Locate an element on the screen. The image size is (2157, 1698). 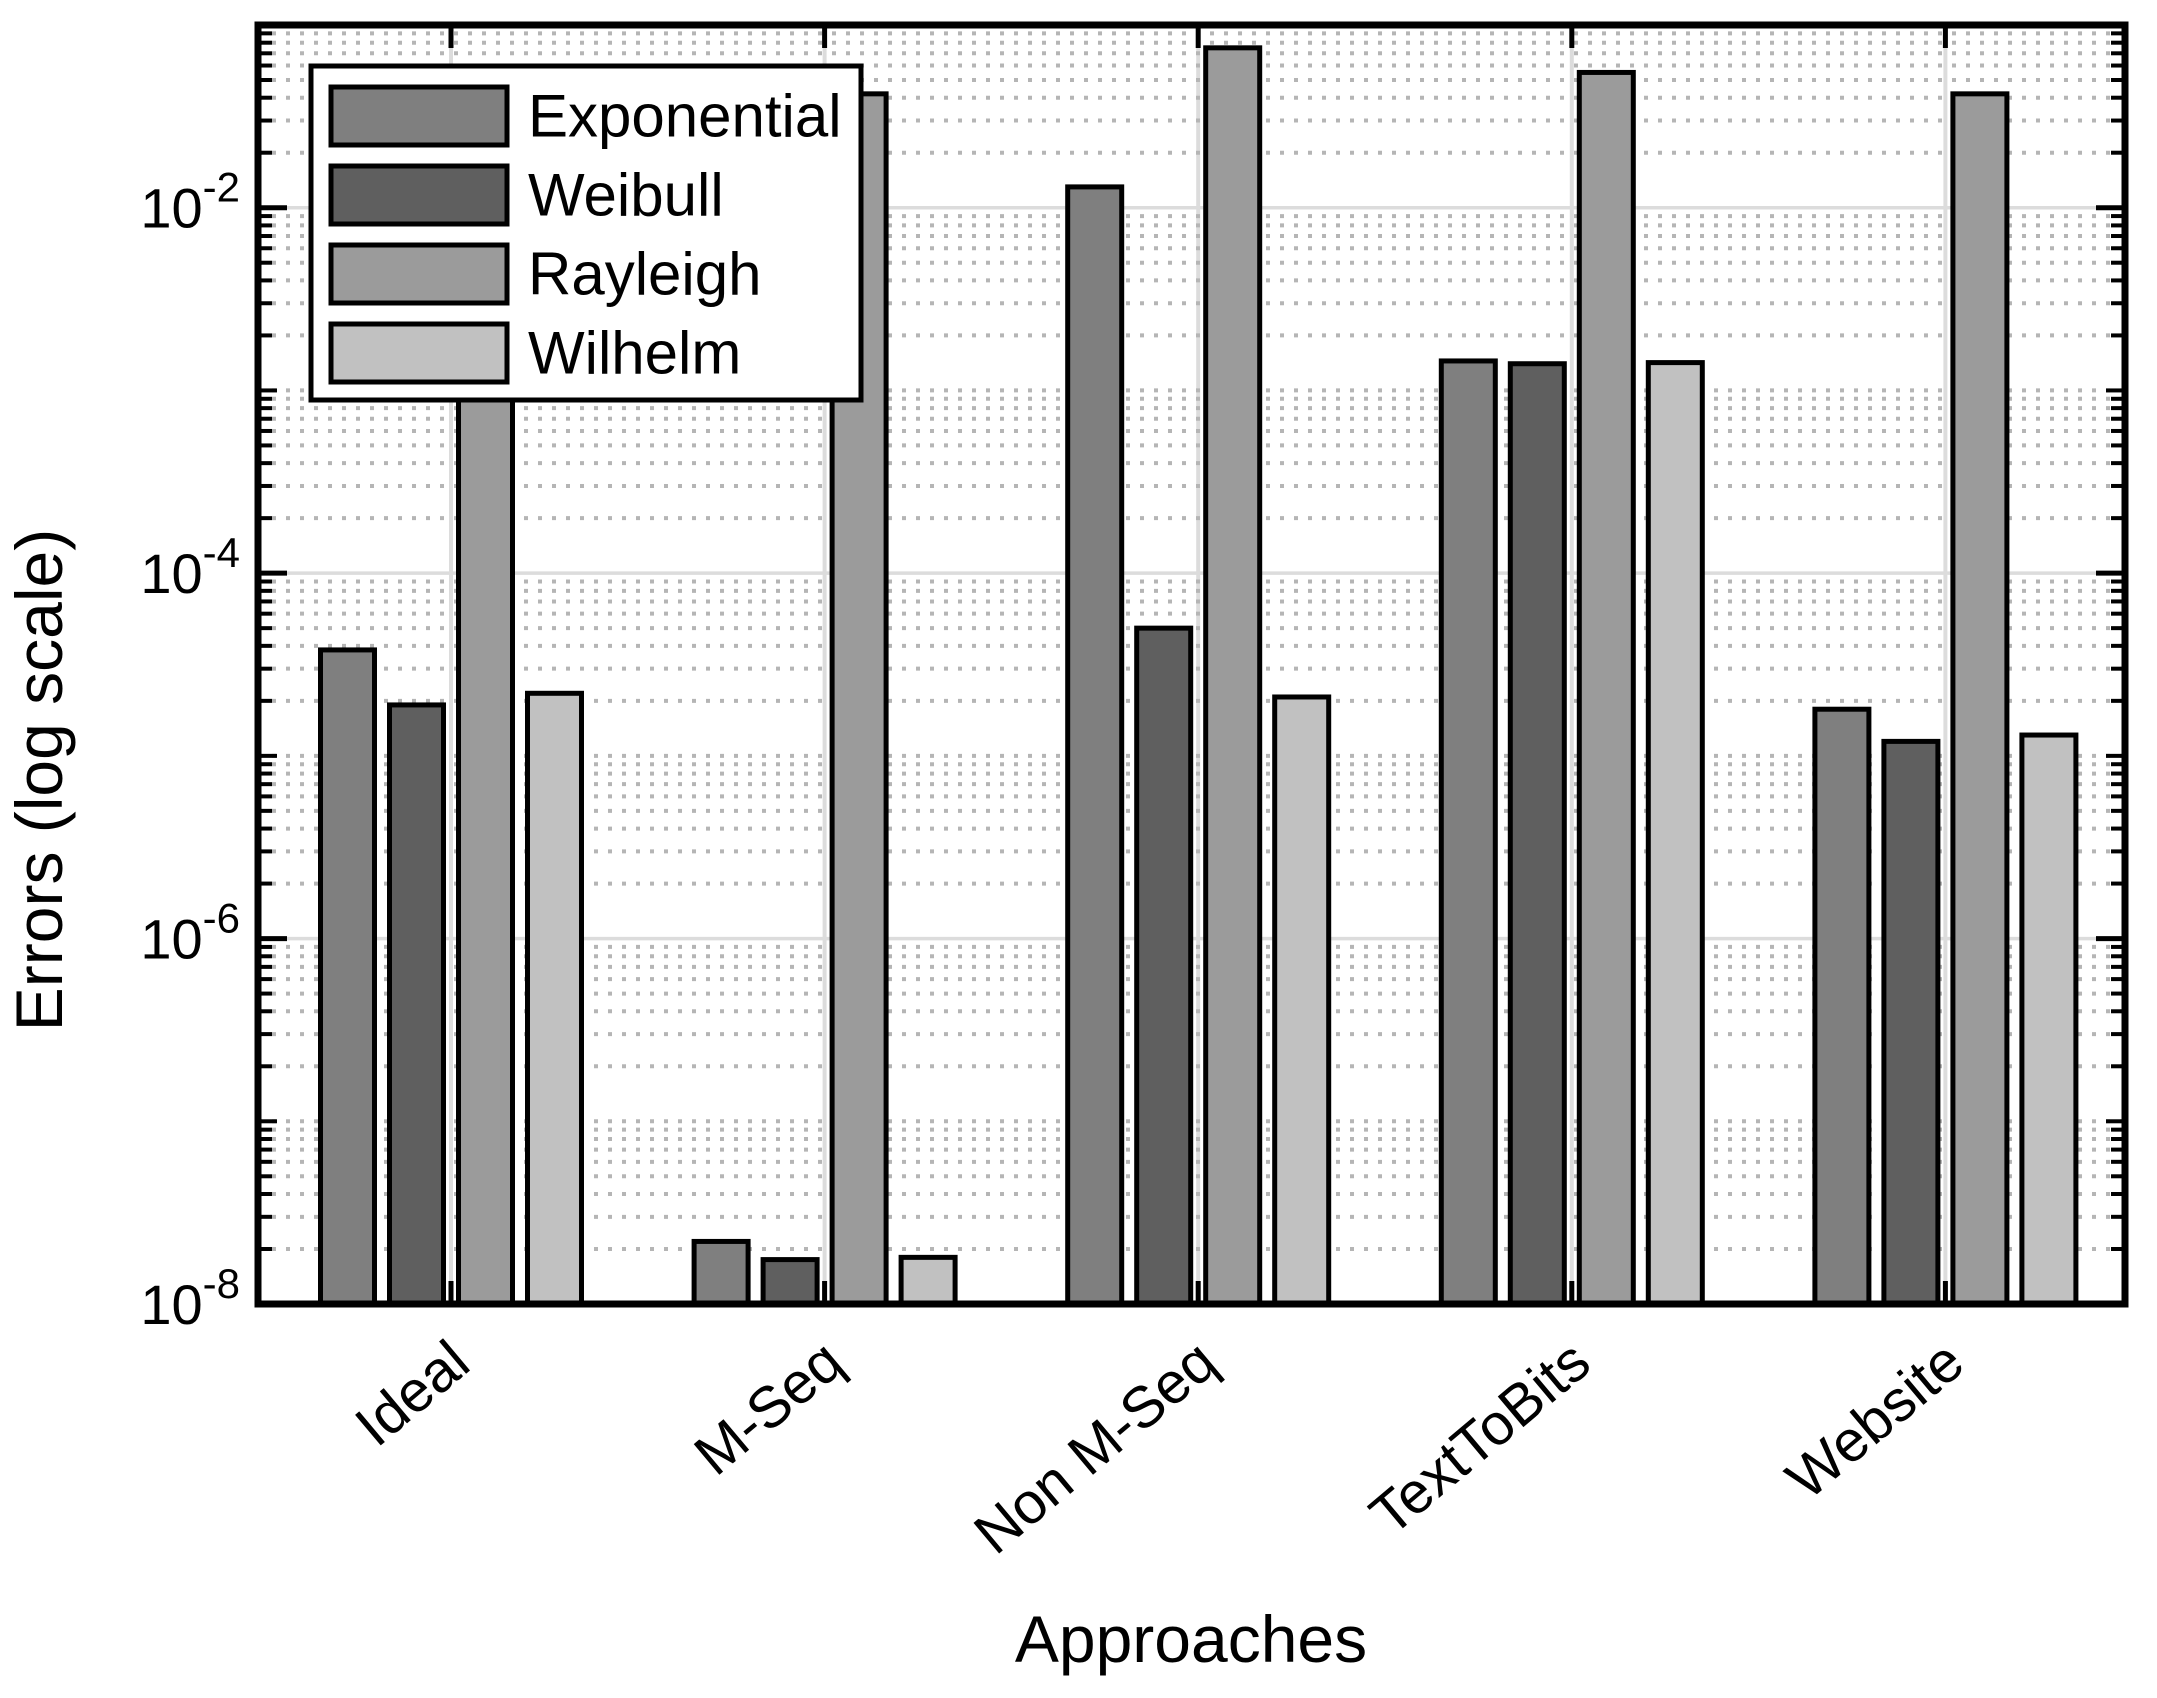
bar-wilhelm-ideal is located at coordinates (554, 998).